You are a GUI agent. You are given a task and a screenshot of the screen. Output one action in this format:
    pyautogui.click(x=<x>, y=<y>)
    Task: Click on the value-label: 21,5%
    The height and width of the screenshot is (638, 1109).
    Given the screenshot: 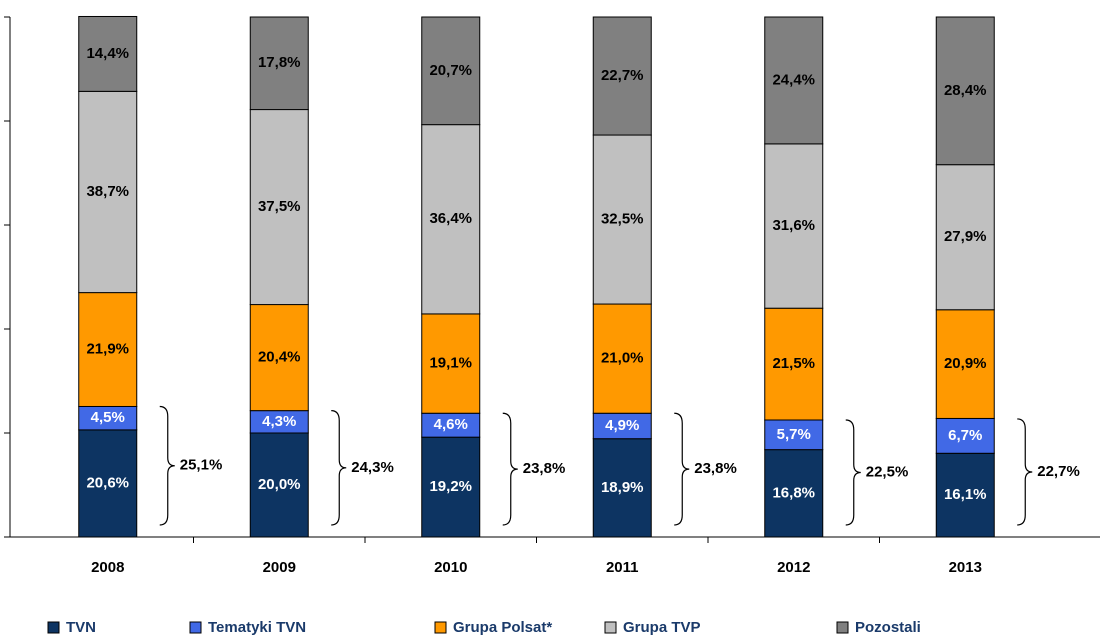 What is the action you would take?
    pyautogui.click(x=793, y=363)
    